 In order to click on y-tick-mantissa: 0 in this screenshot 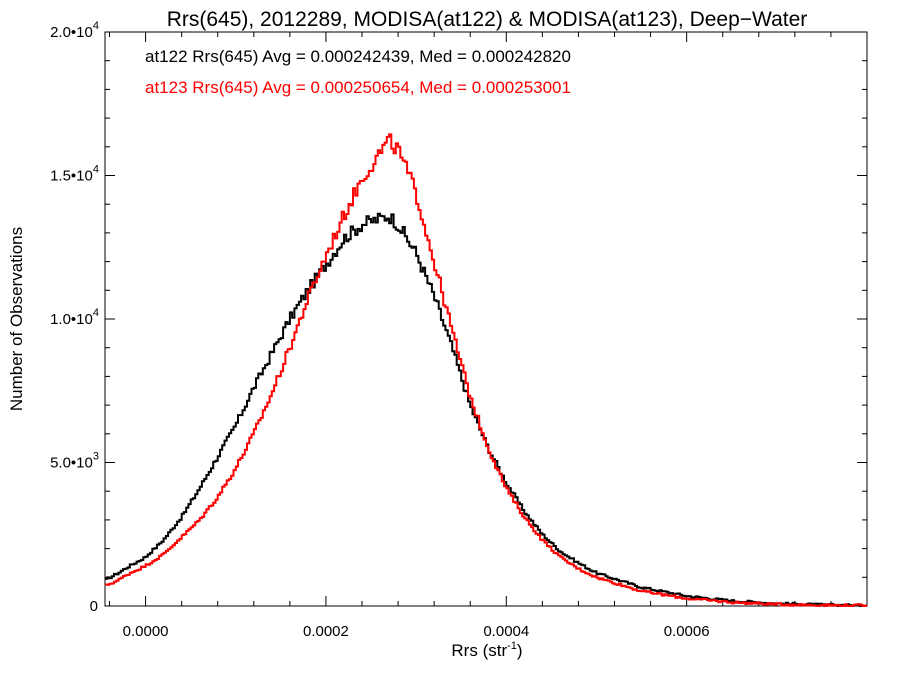, I will do `click(94, 606)`.